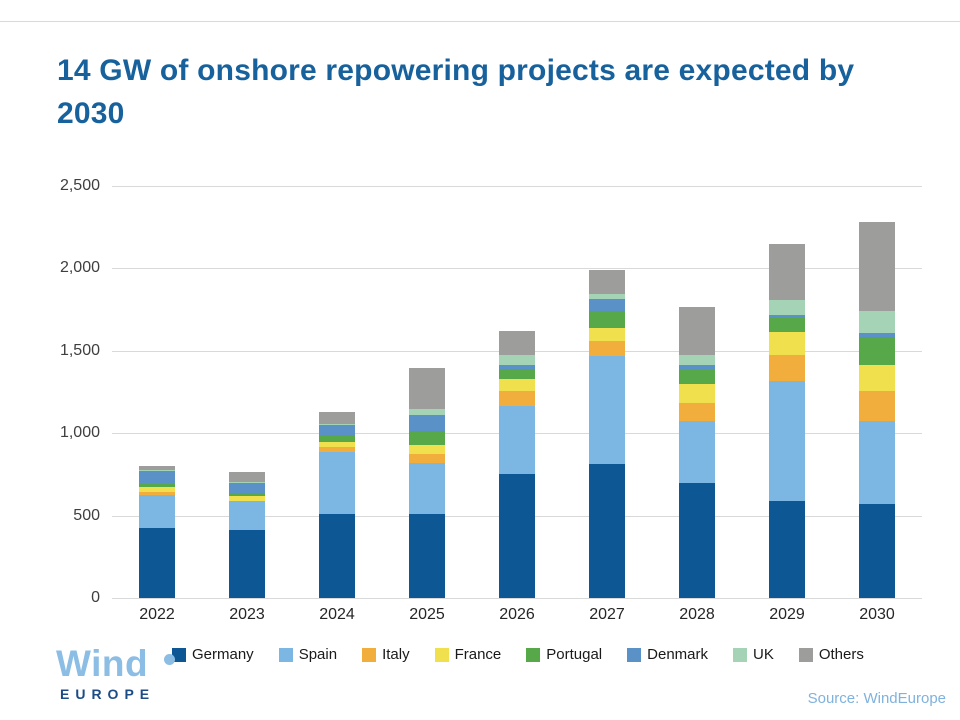 This screenshot has width=960, height=720. I want to click on legend-label: Denmark, so click(677, 654).